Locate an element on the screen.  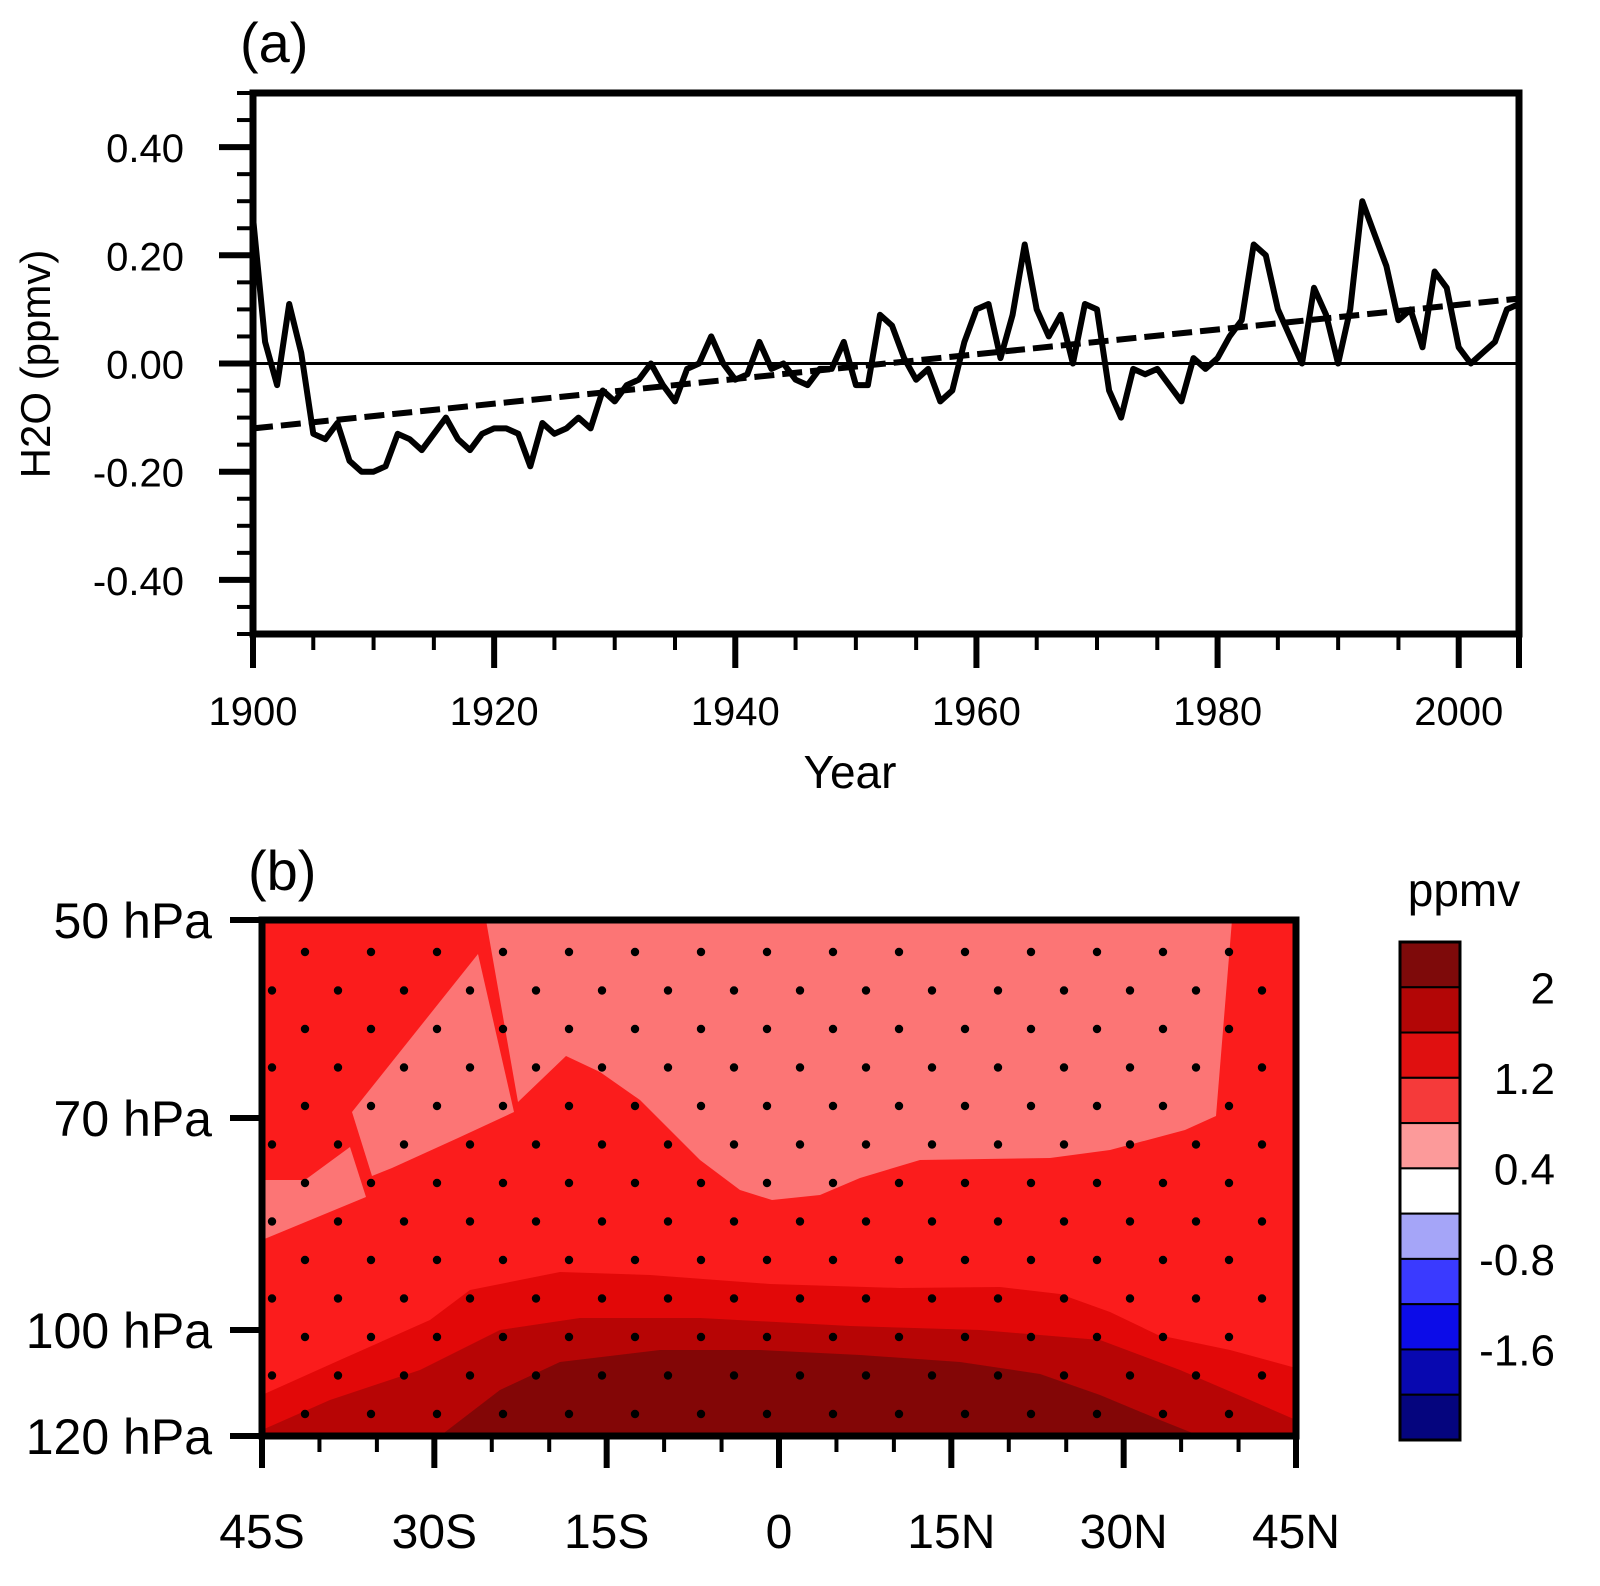
y-tick-label: 0.20 is located at coordinates (145, 257).